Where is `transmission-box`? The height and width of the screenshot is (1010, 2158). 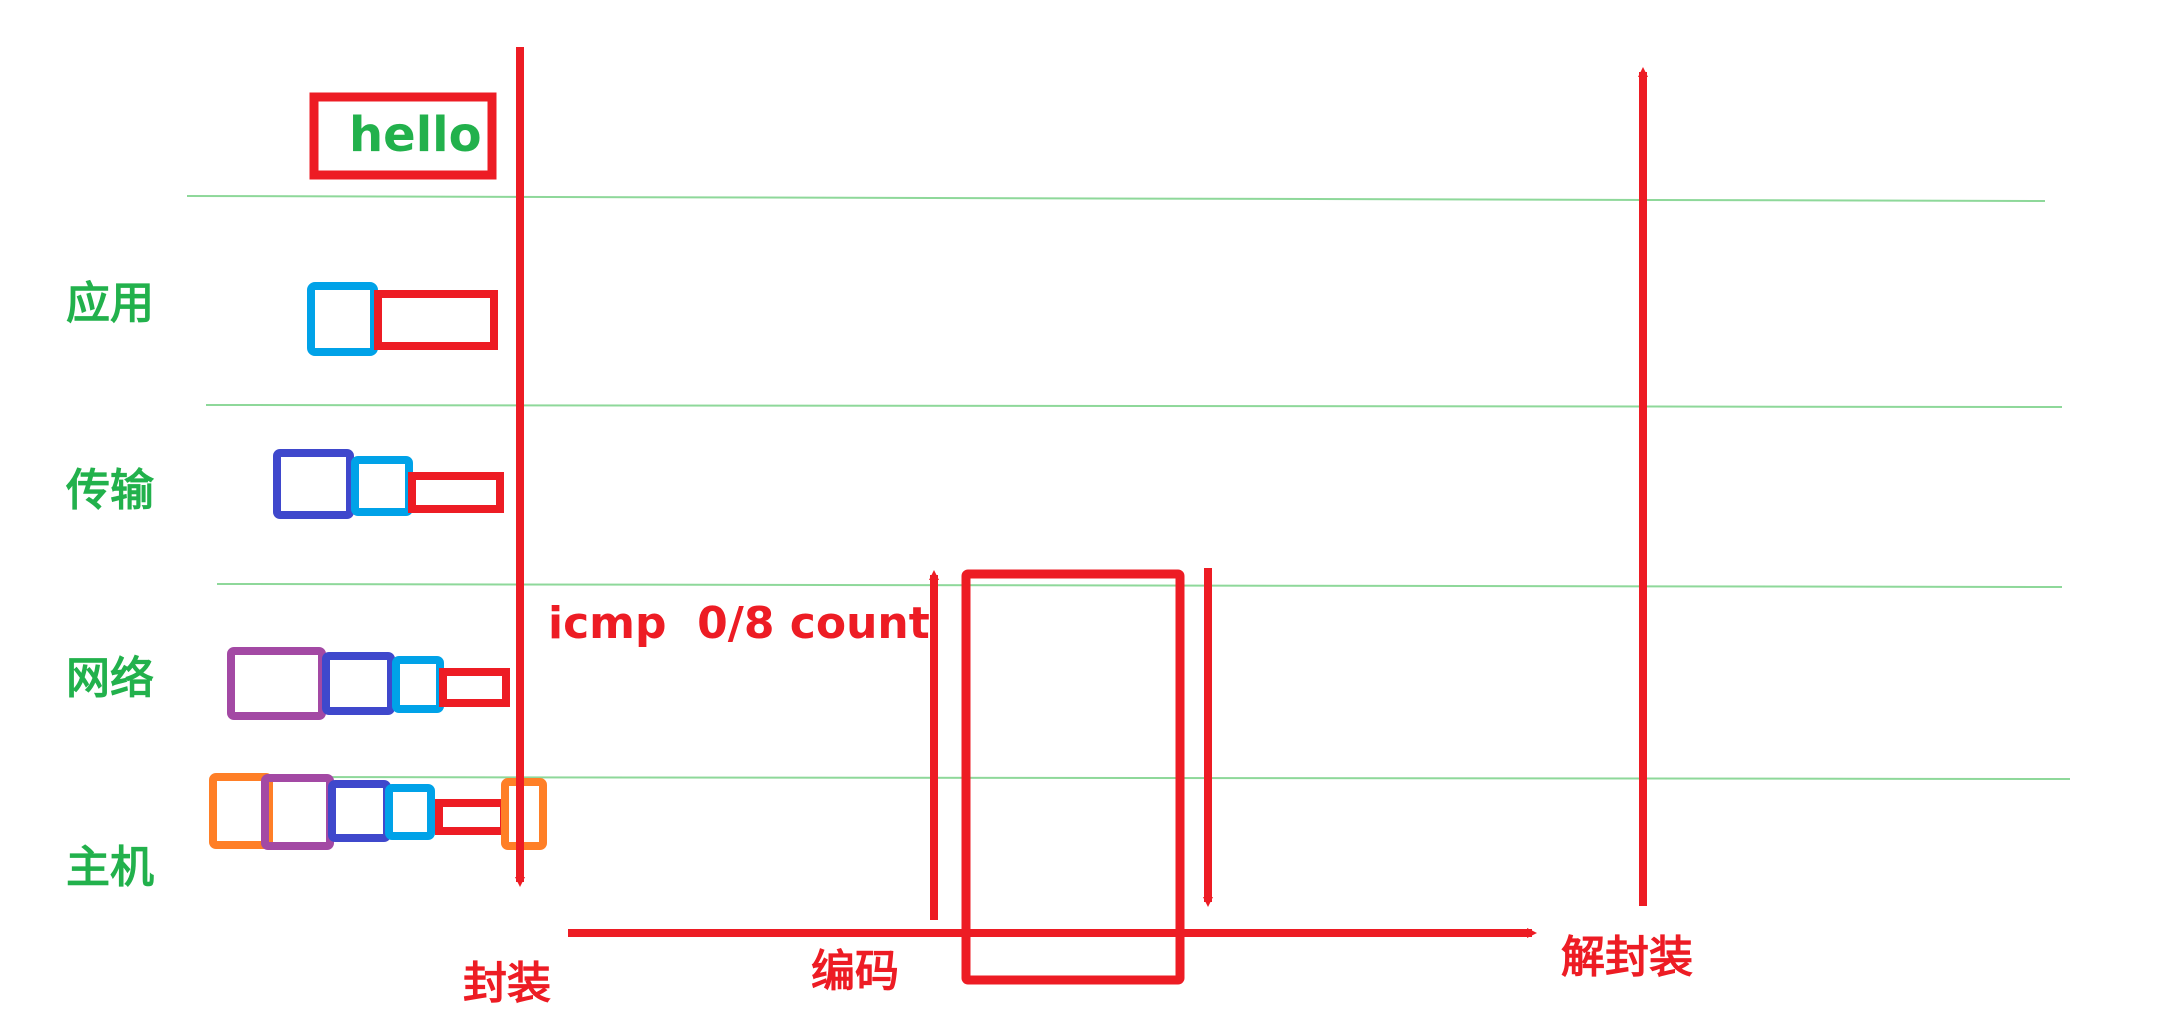
transmission-box is located at coordinates (1073, 777).